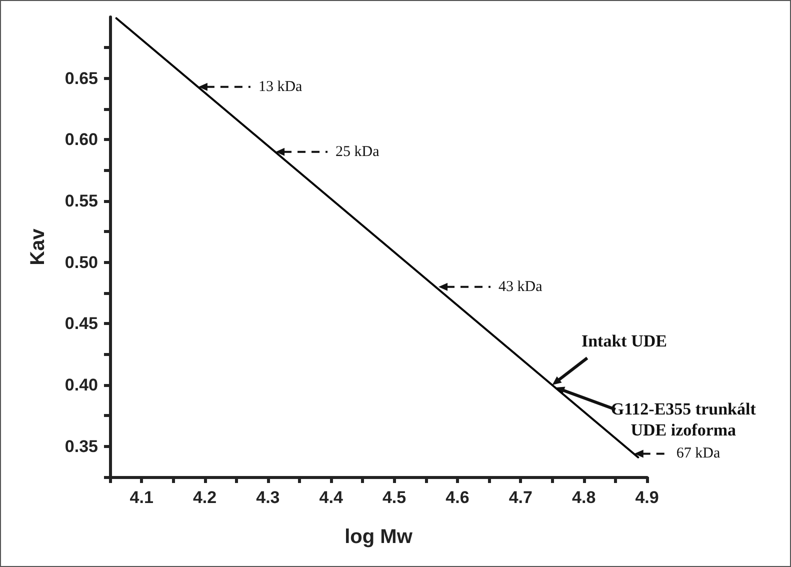  What do you see at coordinates (378, 537) in the screenshot?
I see `x-axis-title: log Mw` at bounding box center [378, 537].